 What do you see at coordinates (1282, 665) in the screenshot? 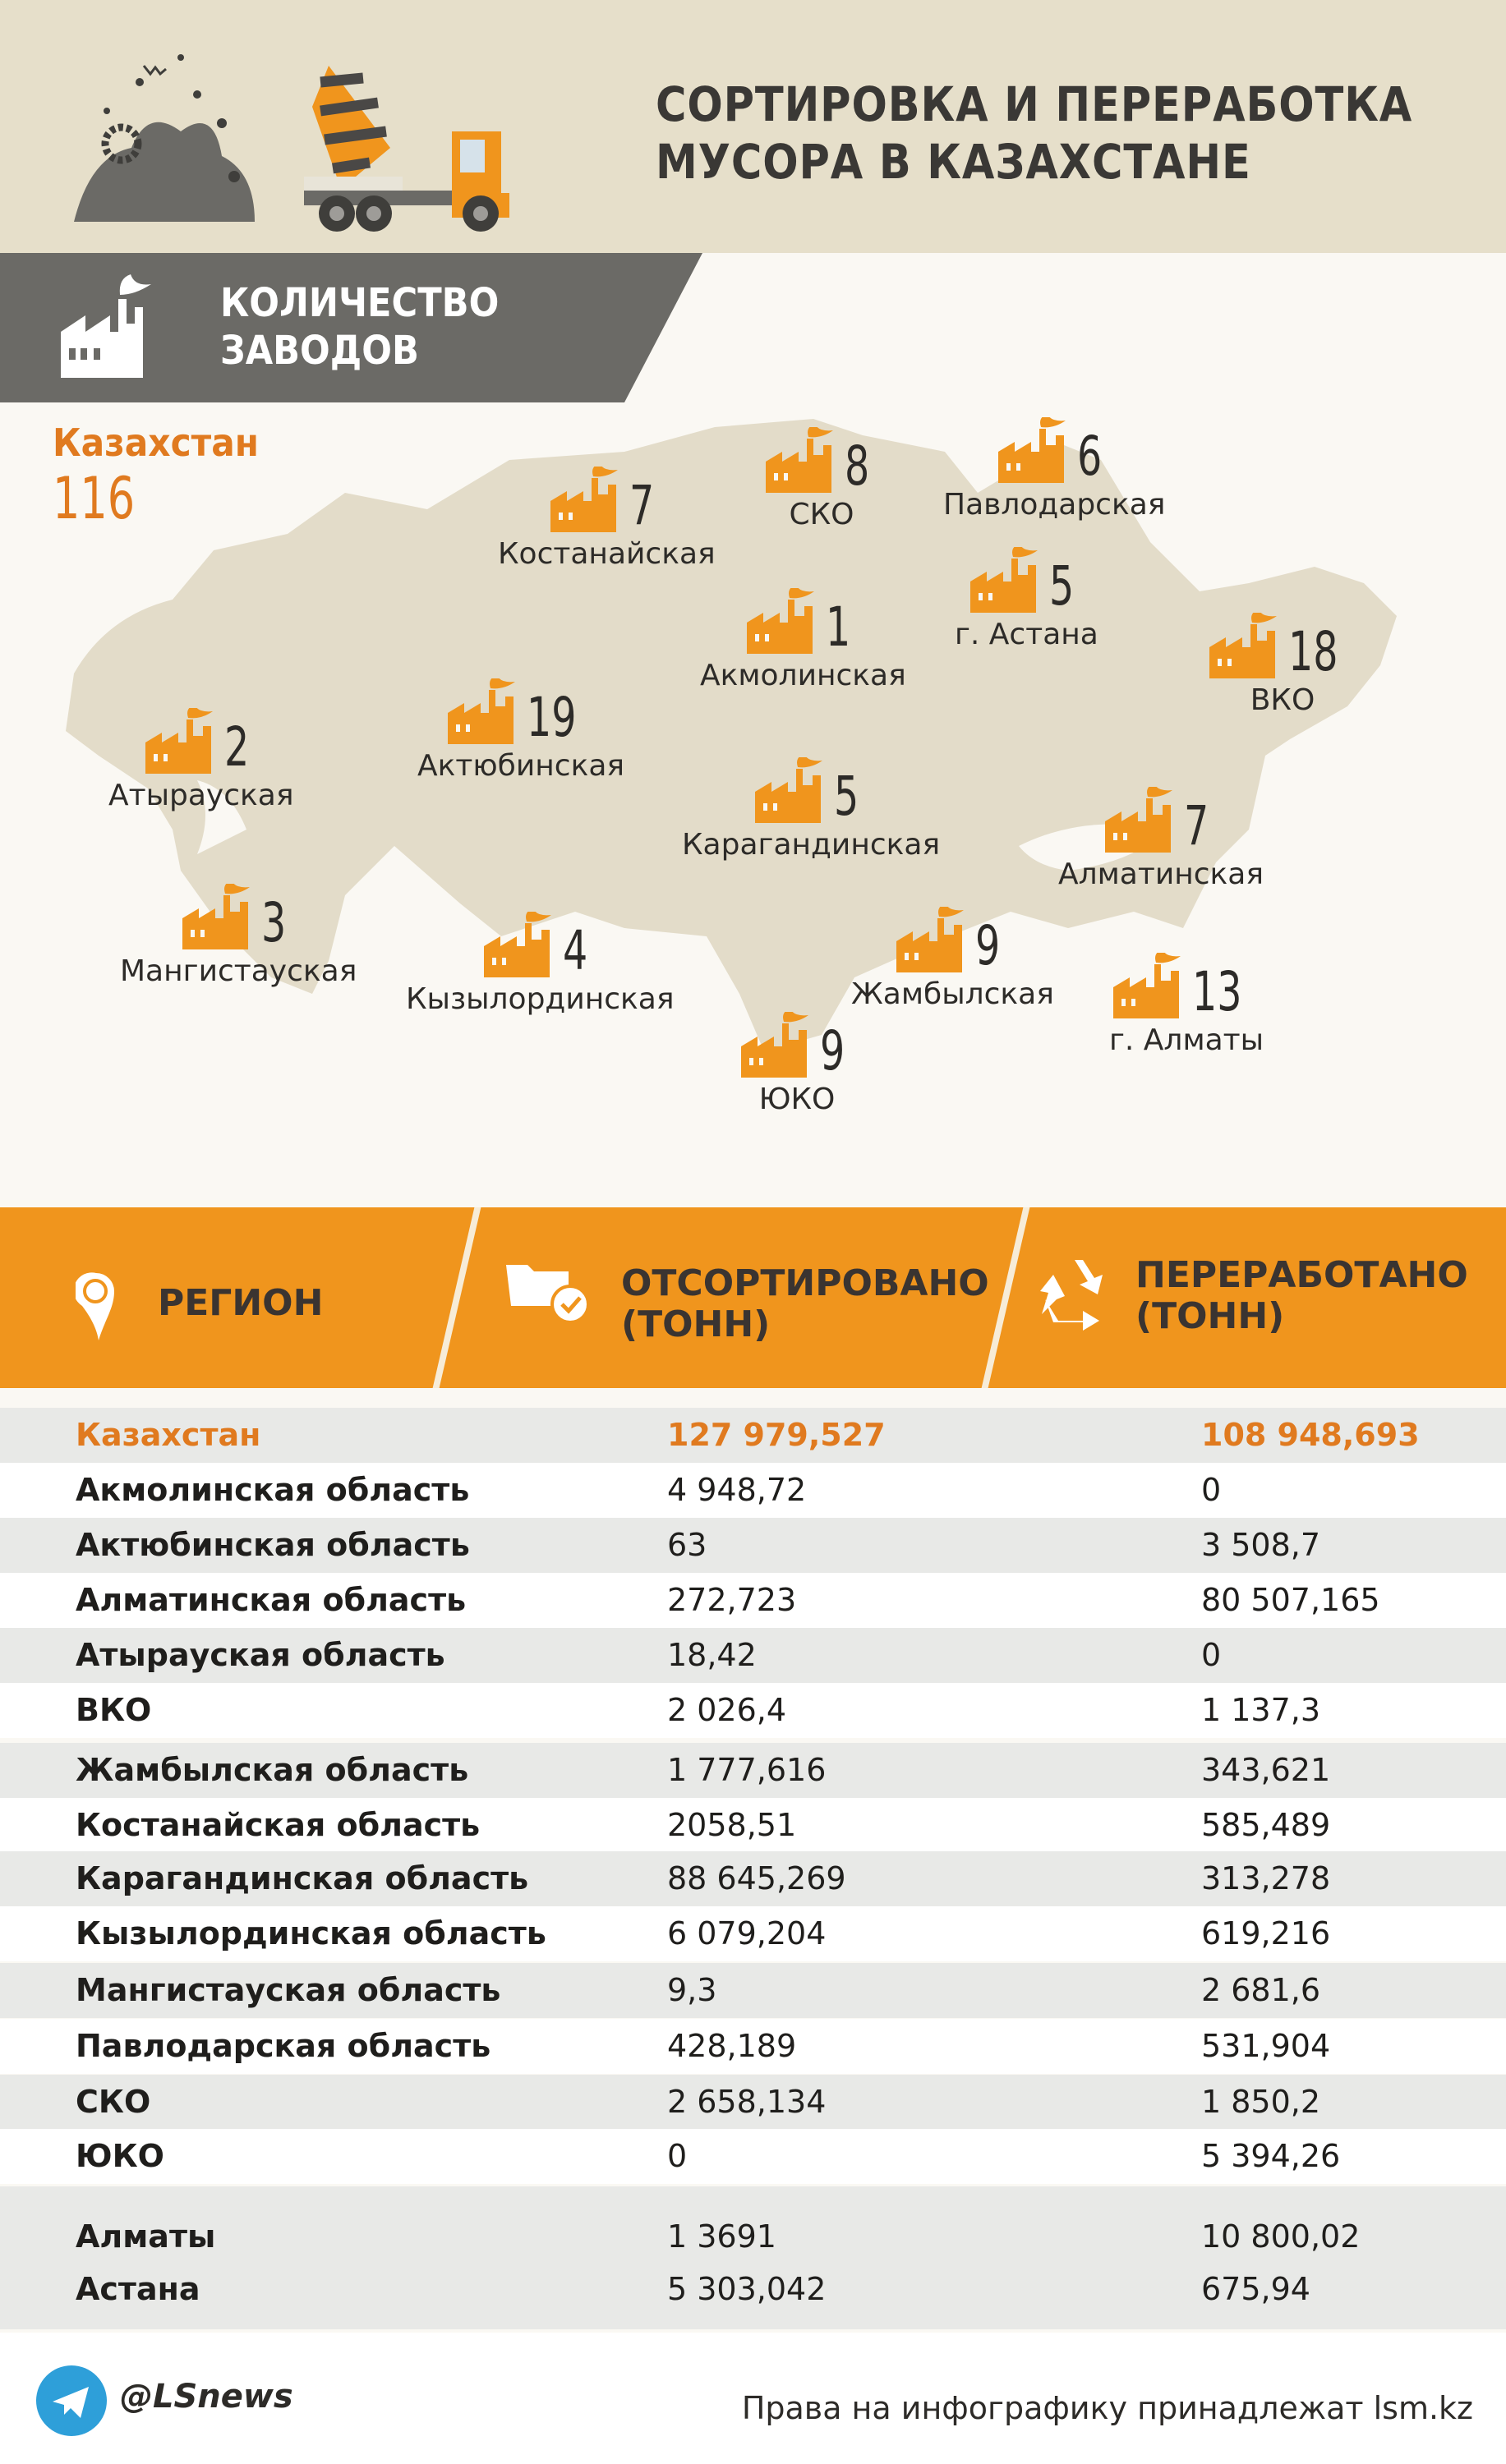
I see `map-marker-vko: 18 ВКО` at bounding box center [1282, 665].